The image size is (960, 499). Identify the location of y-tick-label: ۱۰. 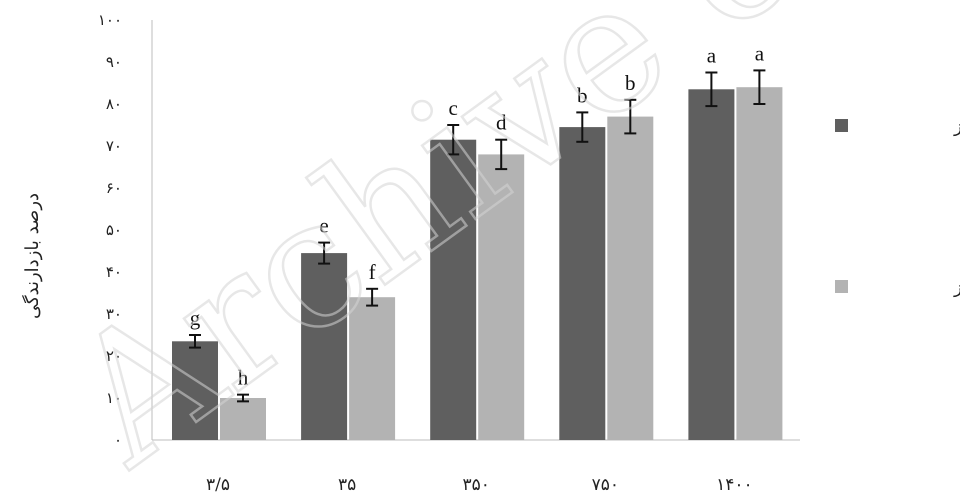
(114, 398).